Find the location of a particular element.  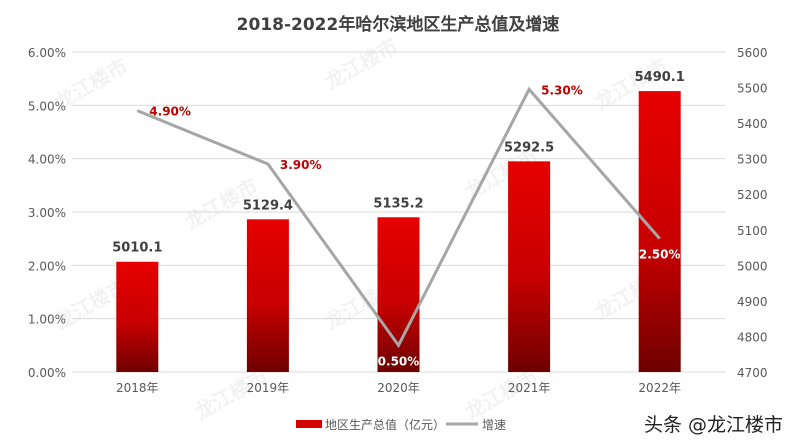

right-axis-tick: 4700 is located at coordinates (752, 373).